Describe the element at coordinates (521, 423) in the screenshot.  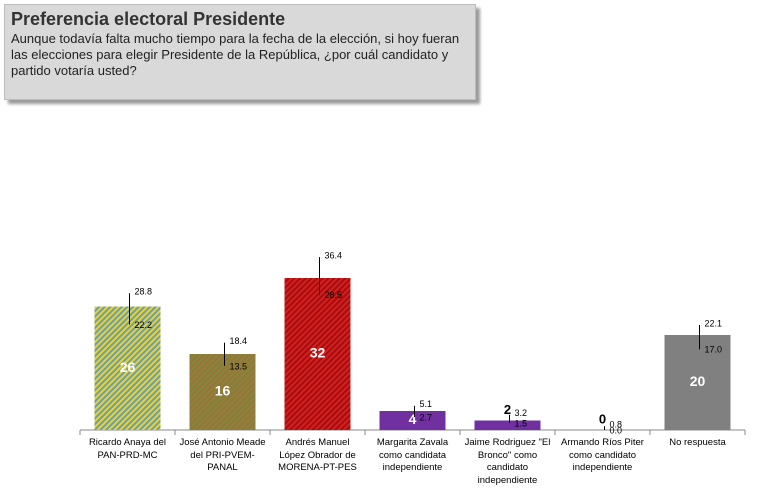
I see `range-low-label: 1.5` at that location.